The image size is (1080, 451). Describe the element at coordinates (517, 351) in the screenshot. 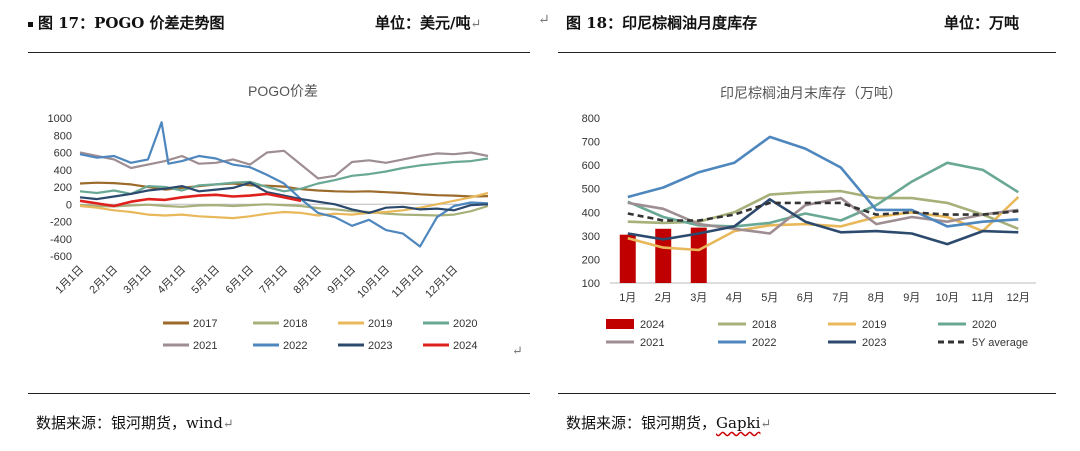

I see `left-return-mark-icon: ↵` at that location.